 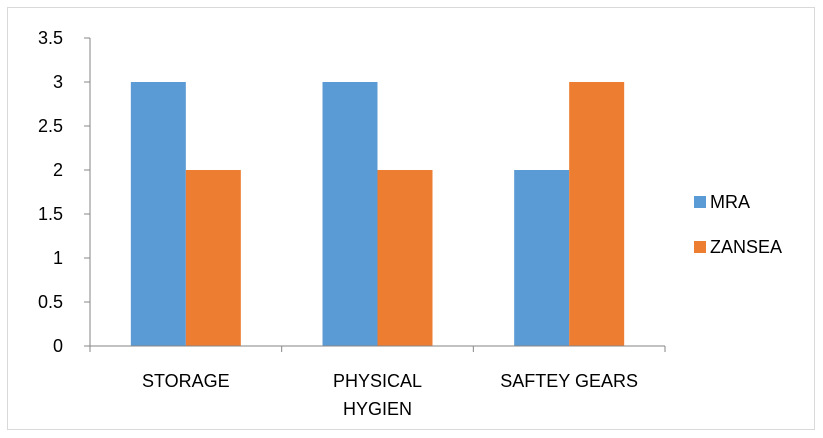 What do you see at coordinates (50, 214) in the screenshot?
I see `y-tick-label: 1.5` at bounding box center [50, 214].